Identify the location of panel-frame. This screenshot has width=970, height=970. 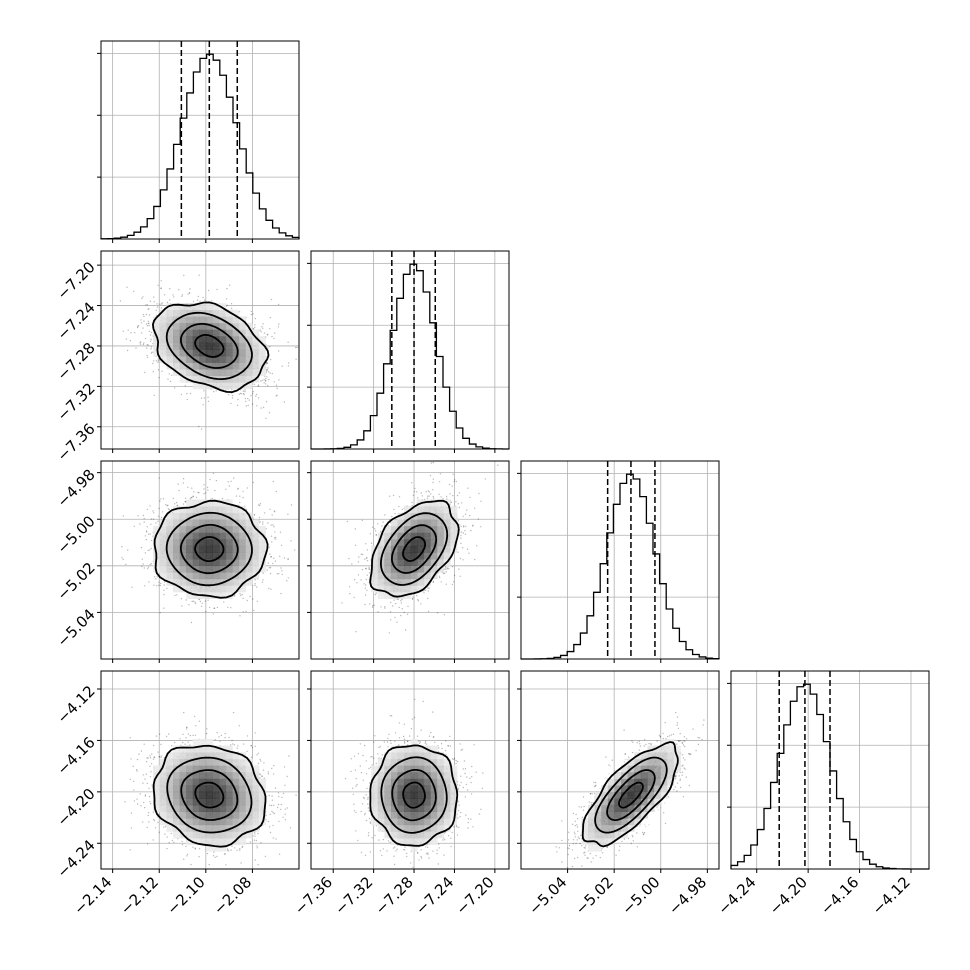
(830, 770).